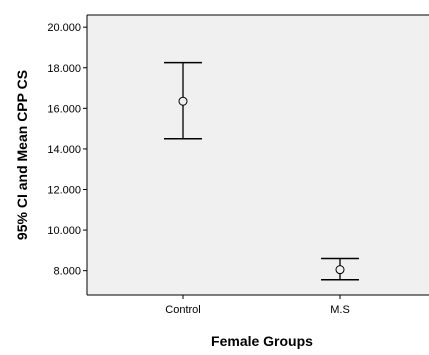 The image size is (429, 355). What do you see at coordinates (182, 310) in the screenshot?
I see `x-tick-label: Control` at bounding box center [182, 310].